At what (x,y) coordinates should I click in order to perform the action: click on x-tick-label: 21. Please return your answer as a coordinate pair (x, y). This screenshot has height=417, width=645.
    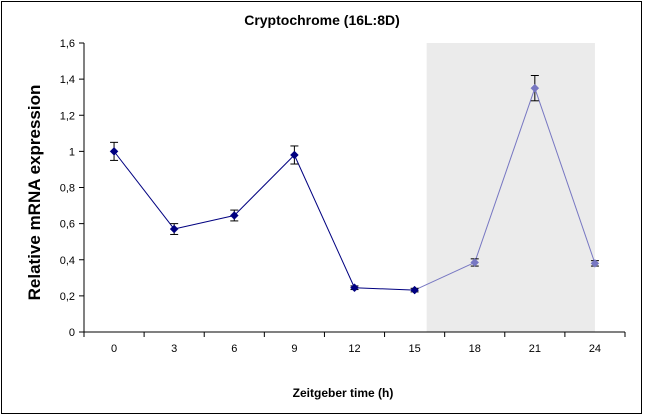
    Looking at the image, I should click on (535, 349).